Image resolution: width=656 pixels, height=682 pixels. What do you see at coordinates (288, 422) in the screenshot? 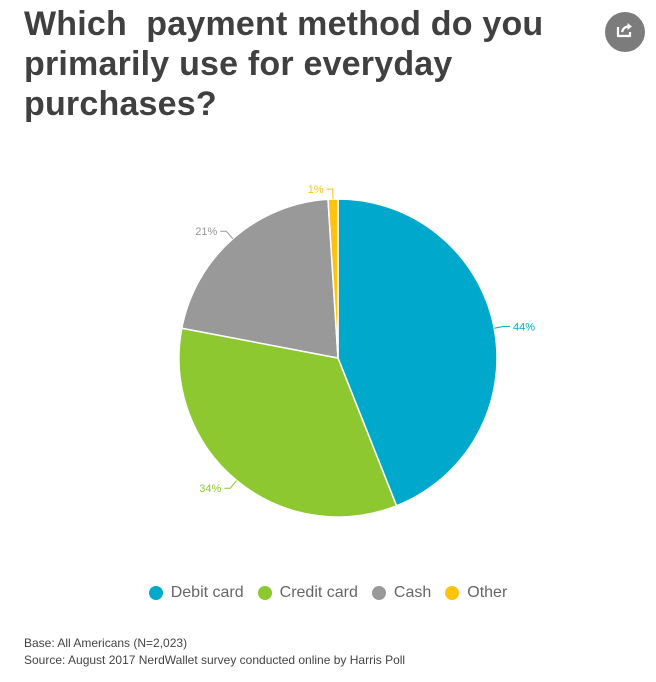
I see `pie-slice-credit-card` at bounding box center [288, 422].